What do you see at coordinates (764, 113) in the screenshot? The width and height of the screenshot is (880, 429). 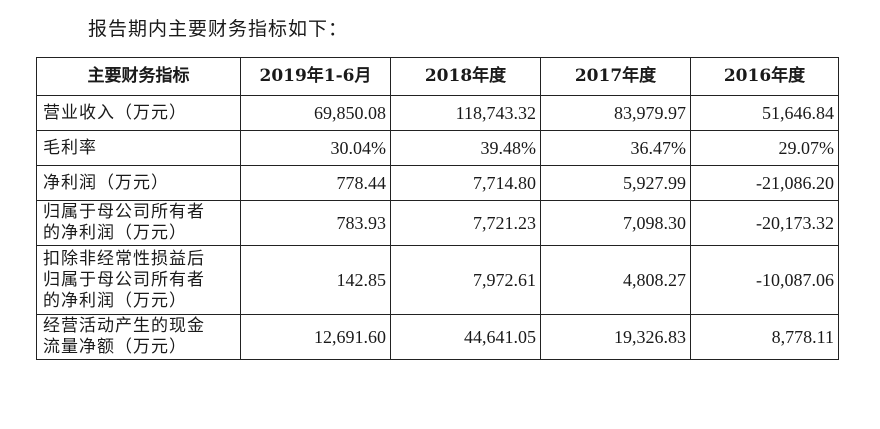 I see `cell-value: 51,646.84` at bounding box center [764, 113].